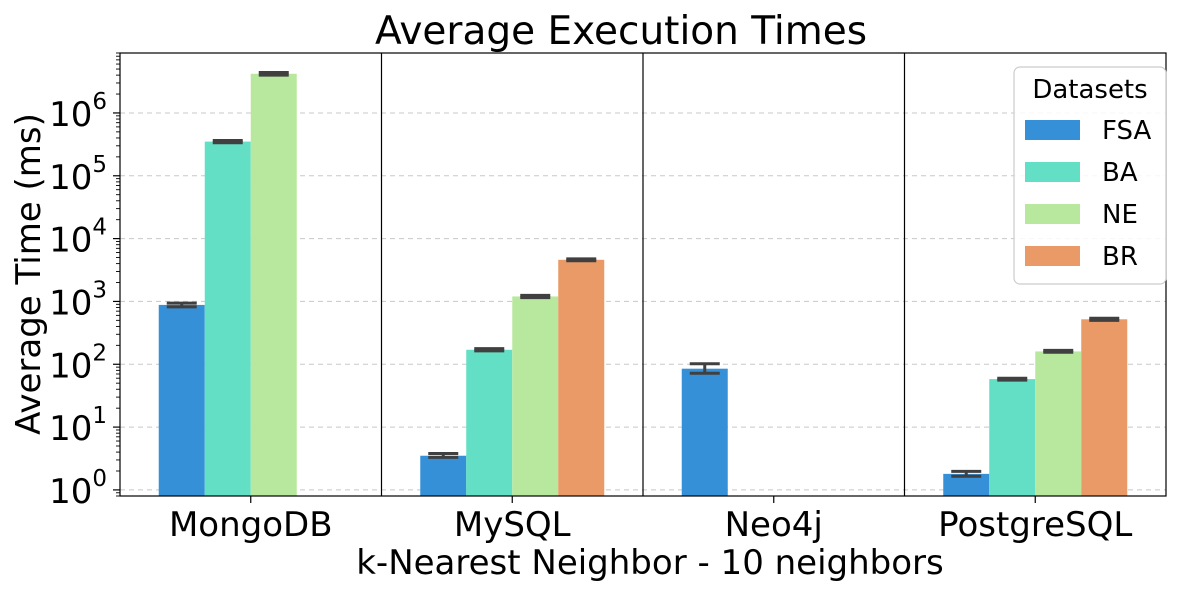  What do you see at coordinates (78, 489) in the screenshot?
I see `y-tick-label: 10⁰` at bounding box center [78, 489].